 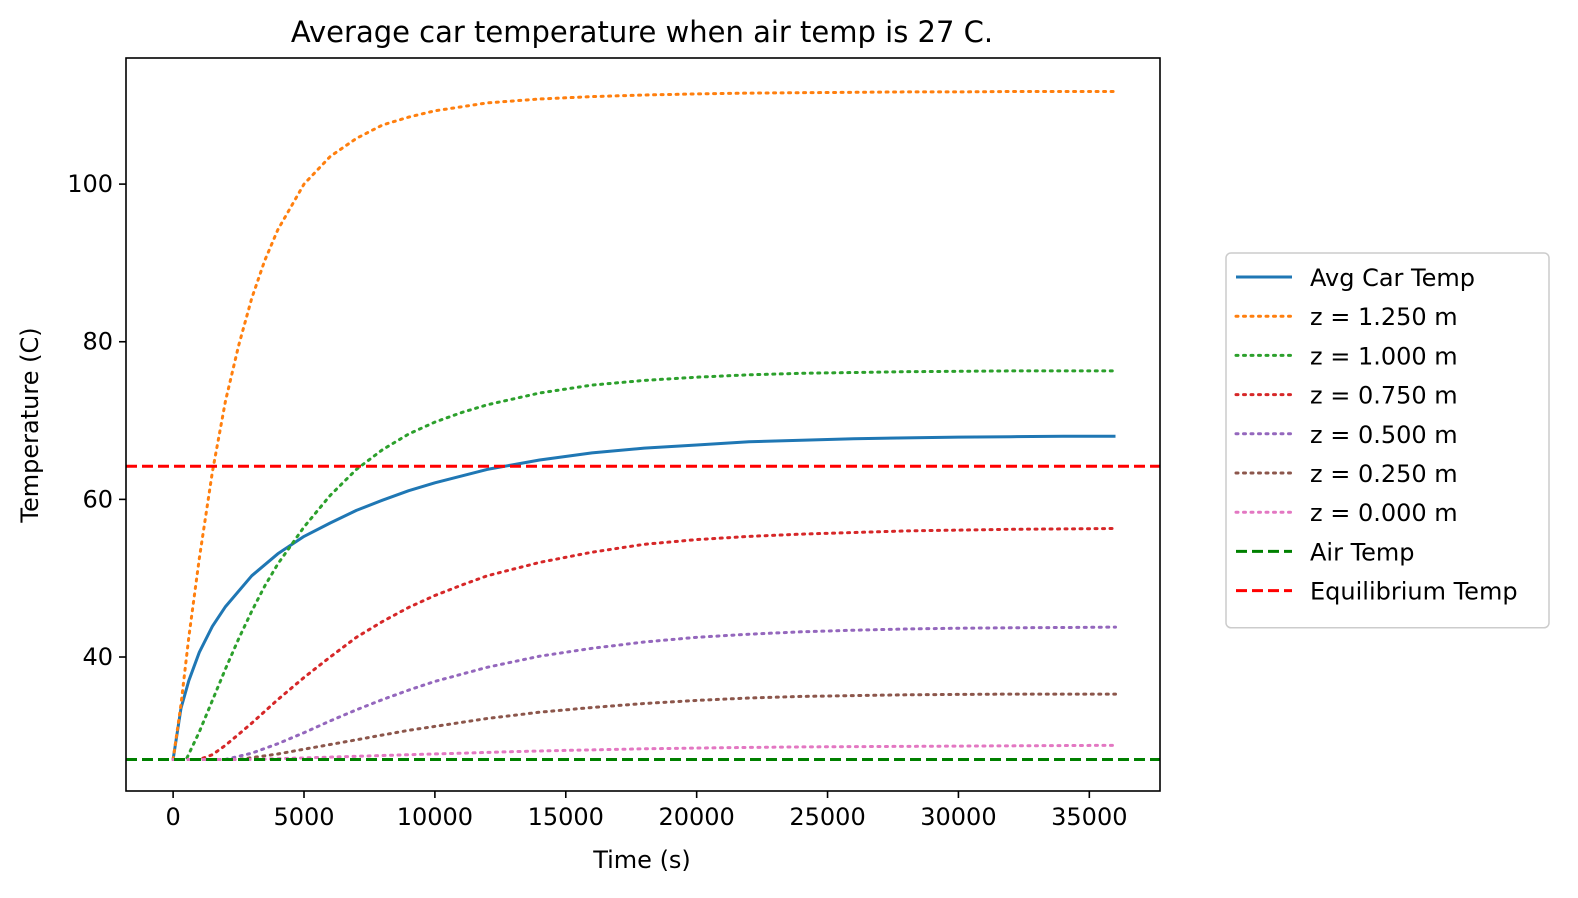 What do you see at coordinates (1414, 592) in the screenshot?
I see `legend-label-8: Equilibrium Temp` at bounding box center [1414, 592].